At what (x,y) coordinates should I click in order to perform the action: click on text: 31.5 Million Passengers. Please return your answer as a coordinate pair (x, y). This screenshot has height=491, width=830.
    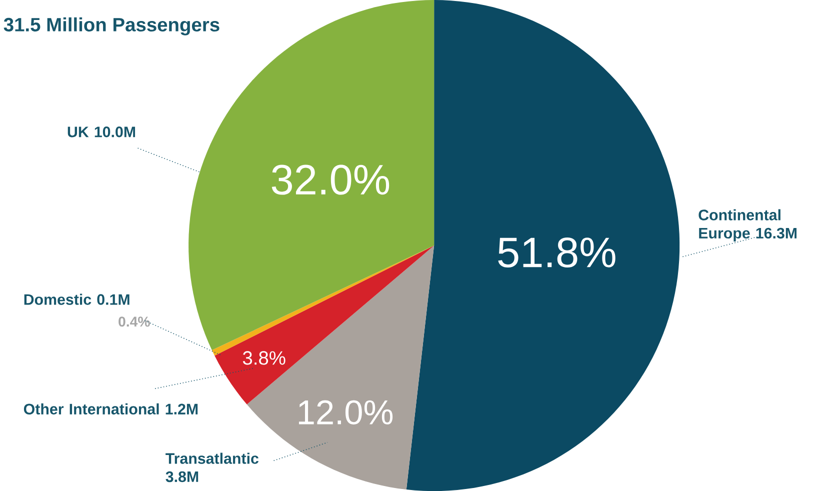
    Looking at the image, I should click on (112, 26).